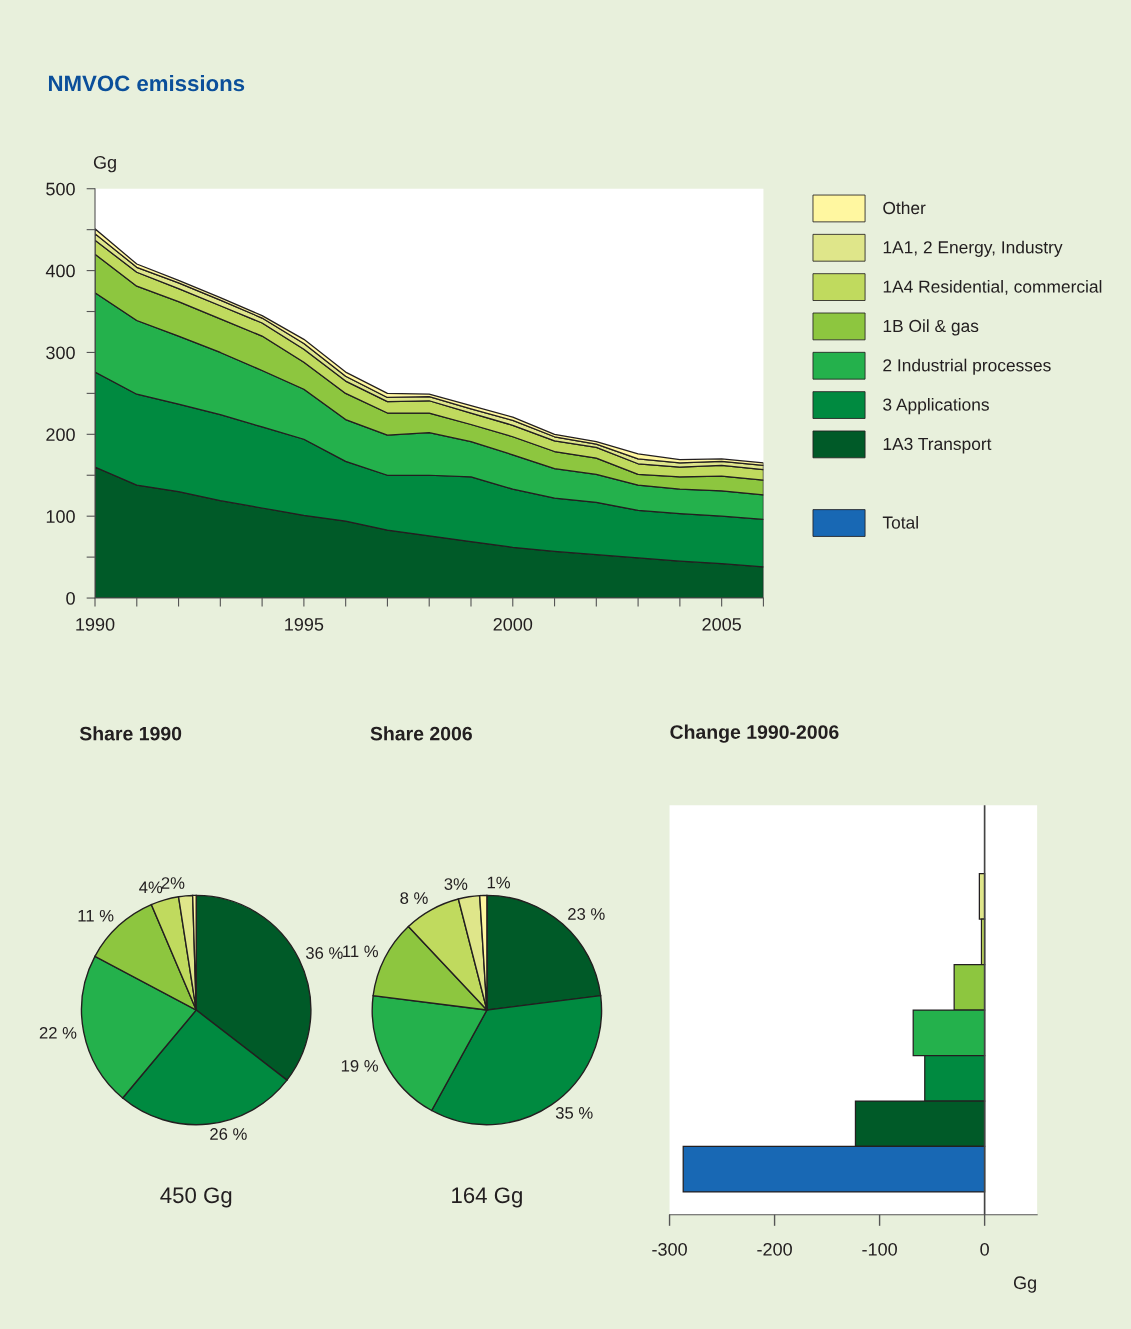 Image resolution: width=1131 pixels, height=1329 pixels. What do you see at coordinates (104, 164) in the screenshot?
I see `y-axis-title: Gg` at bounding box center [104, 164].